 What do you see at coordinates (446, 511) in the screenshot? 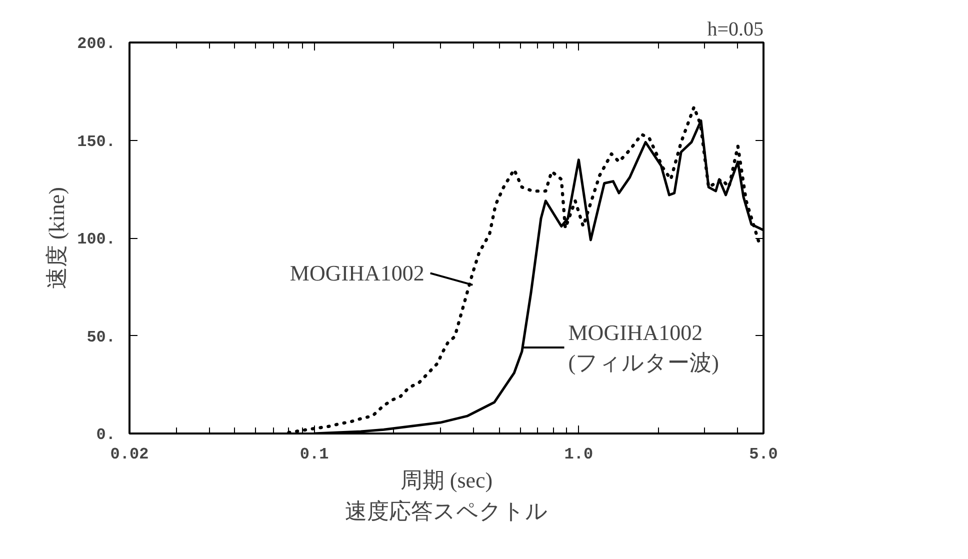
I see `text: 速度応答スペクトル` at bounding box center [446, 511].